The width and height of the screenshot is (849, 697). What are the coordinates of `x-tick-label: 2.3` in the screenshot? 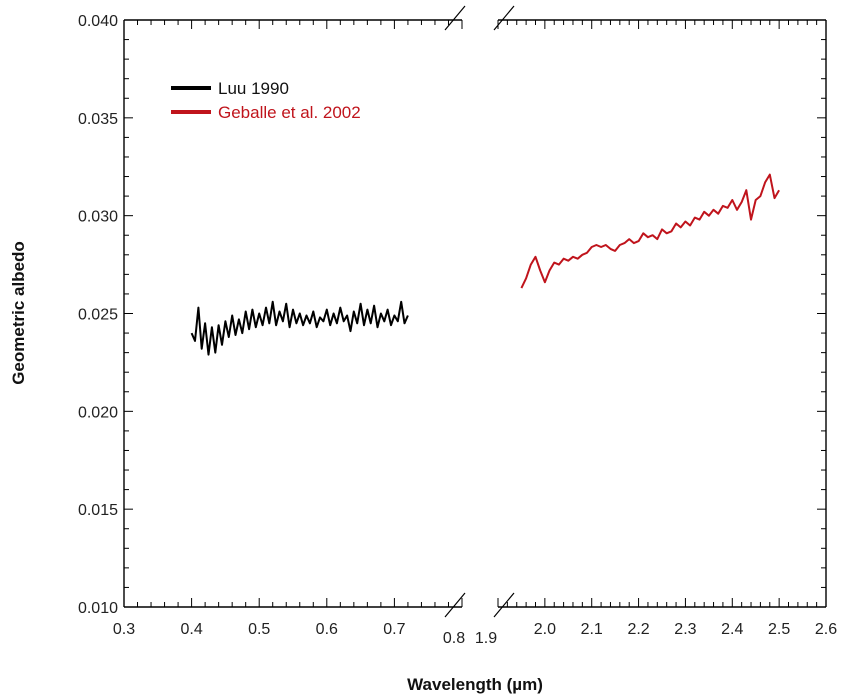 It's located at (685, 629).